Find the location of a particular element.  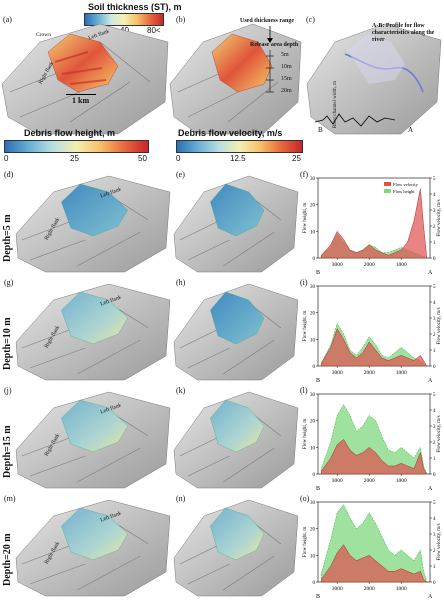

panel-label-g: (g) is located at coordinates (9, 282).